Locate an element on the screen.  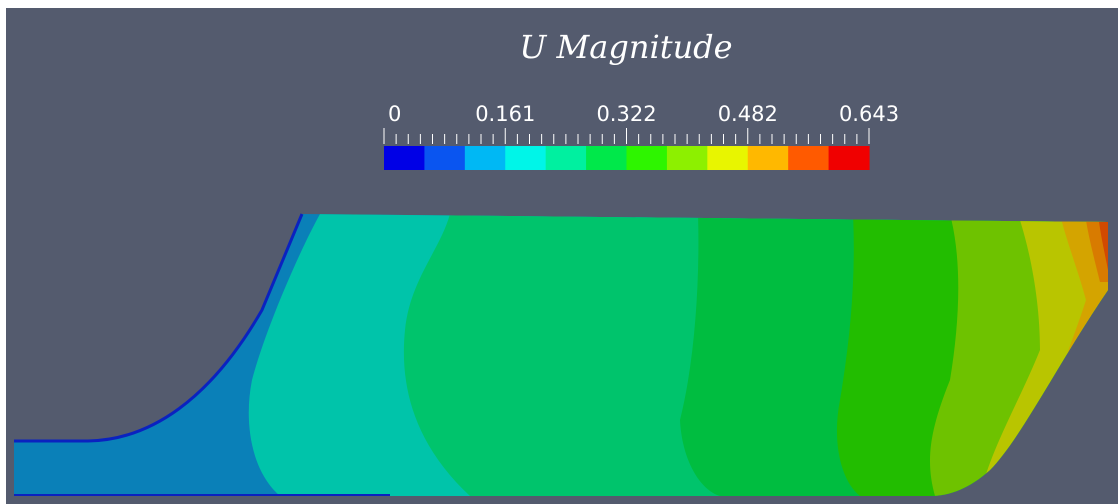
legend-tick-labels: 0 0.161 0.322 0.482 0.643 is located at coordinates (643, 114).